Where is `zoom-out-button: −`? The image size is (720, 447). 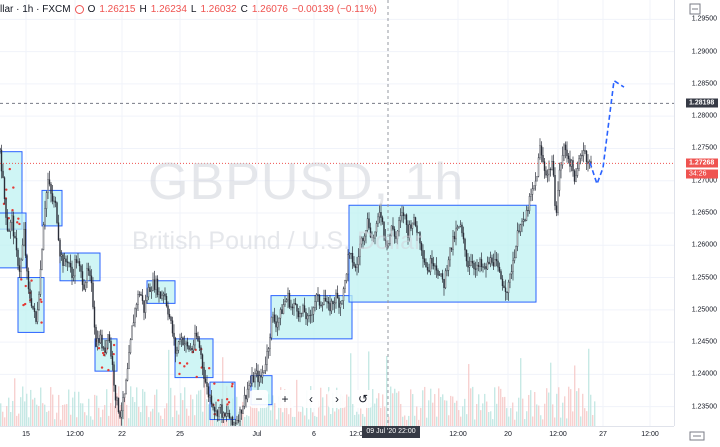
zoom-out-button: − is located at coordinates (259, 399).